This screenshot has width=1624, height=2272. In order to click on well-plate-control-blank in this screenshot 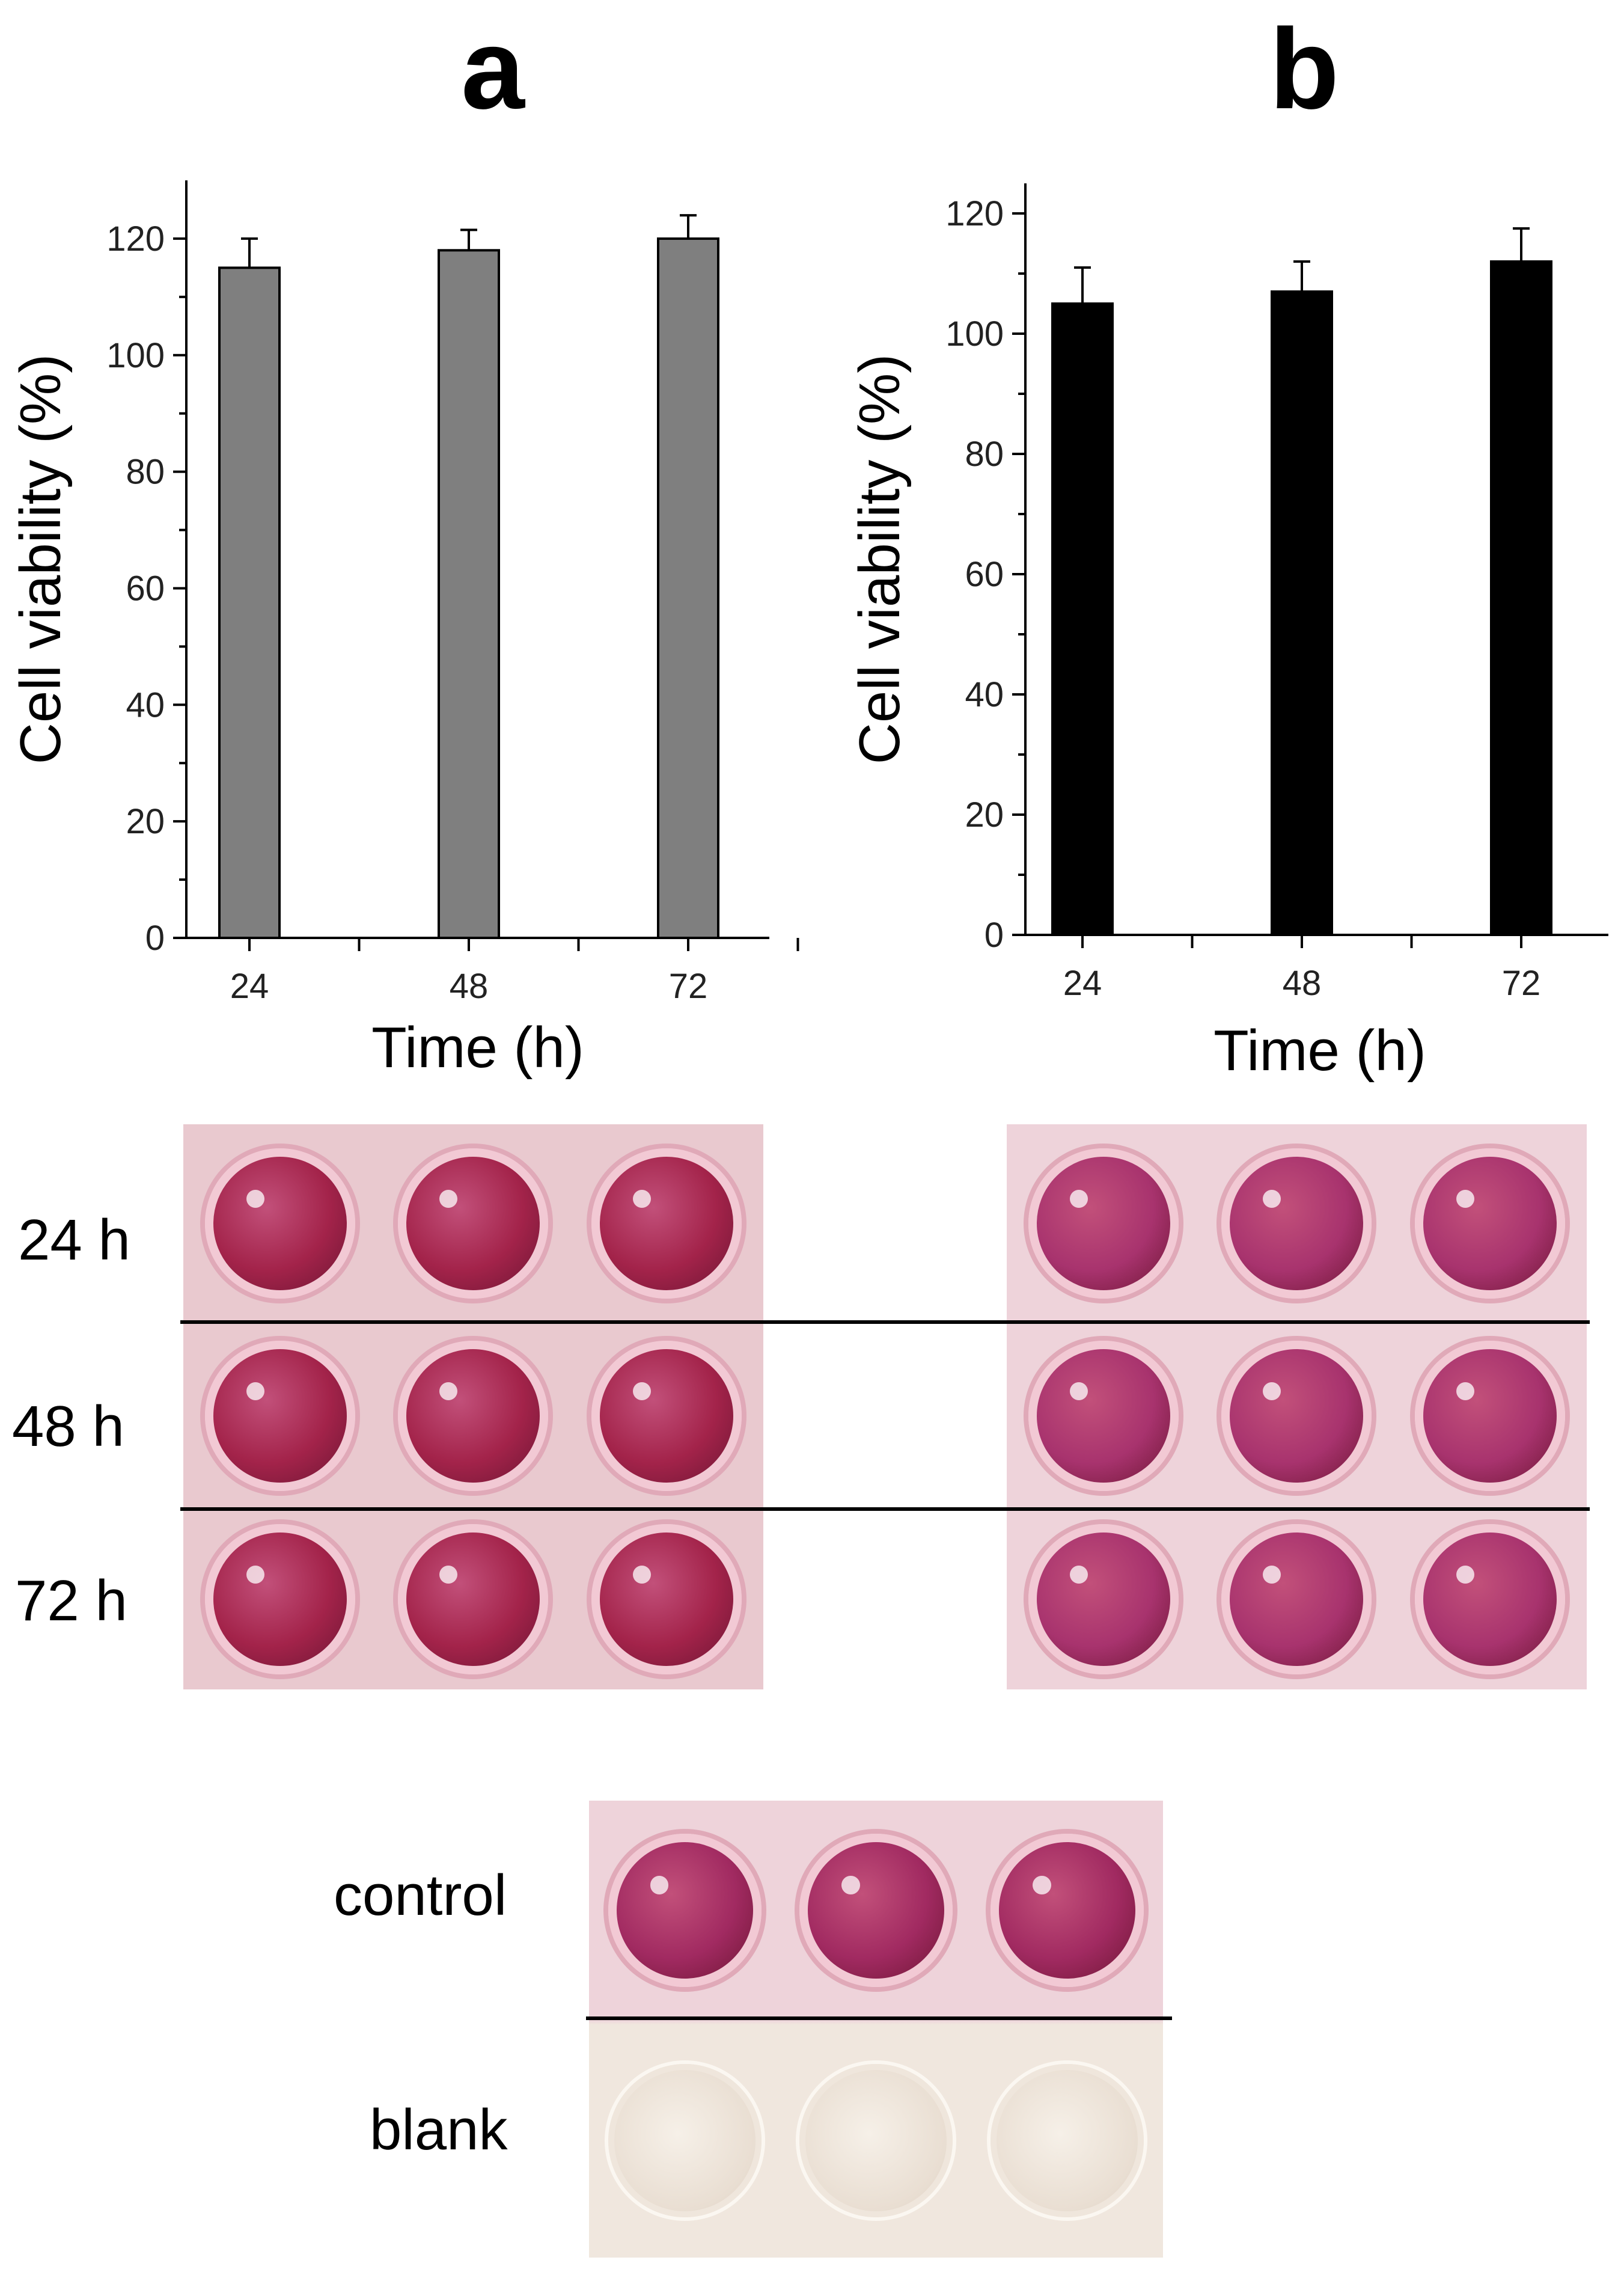, I will do `click(876, 2030)`.